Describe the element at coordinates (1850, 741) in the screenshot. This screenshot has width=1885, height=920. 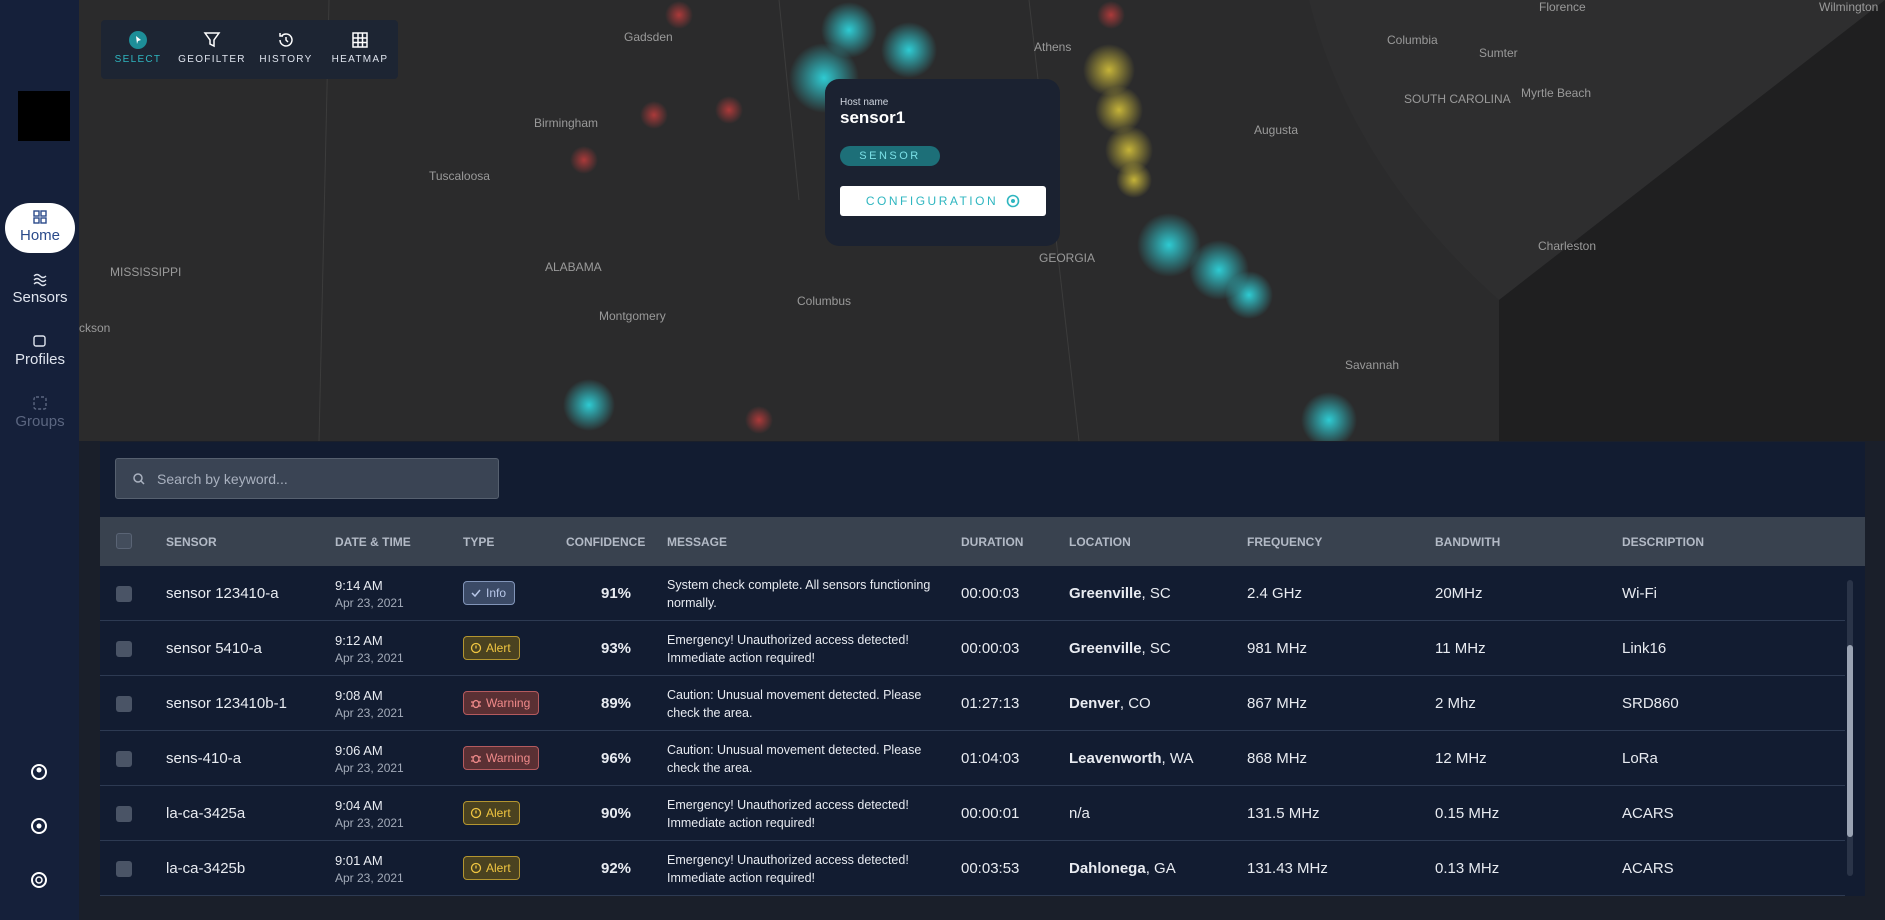
I see `scroll-thumb` at that location.